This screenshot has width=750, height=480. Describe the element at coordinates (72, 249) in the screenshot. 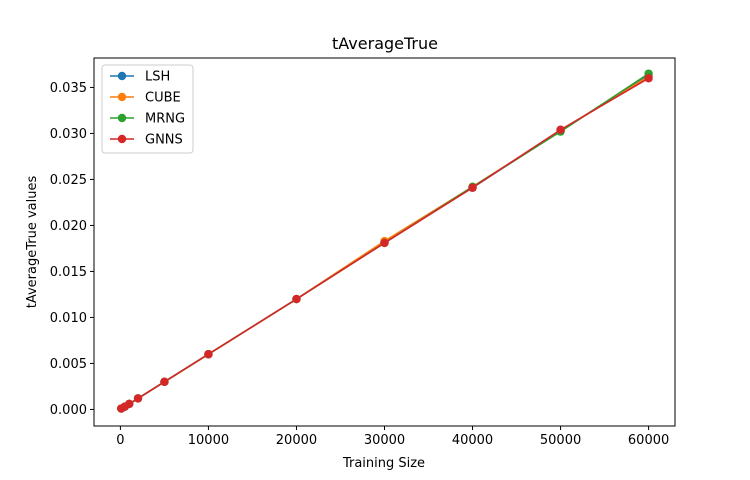

I see `y-axis-ticks: 0.000 0.005 0.010 0.015 0.020 0.025 0.030 0.035` at that location.